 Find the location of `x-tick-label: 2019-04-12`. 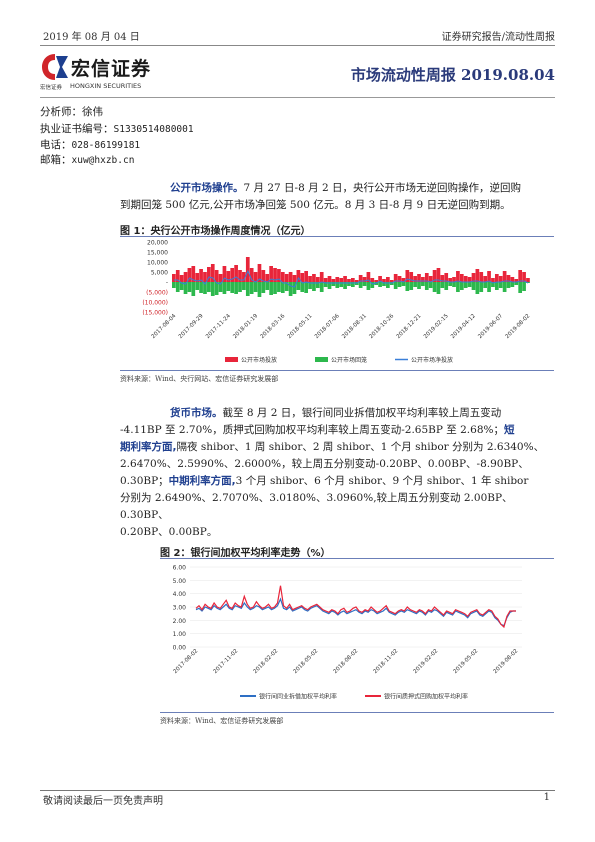

x-tick-label: 2019-04-12 is located at coordinates (463, 326).